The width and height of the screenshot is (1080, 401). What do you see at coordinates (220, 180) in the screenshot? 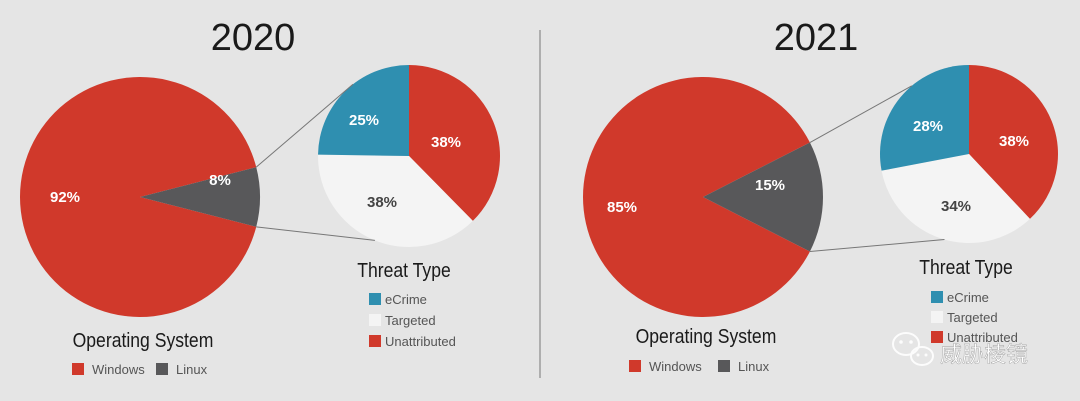
I see `data-label-linux: 8%` at bounding box center [220, 180].